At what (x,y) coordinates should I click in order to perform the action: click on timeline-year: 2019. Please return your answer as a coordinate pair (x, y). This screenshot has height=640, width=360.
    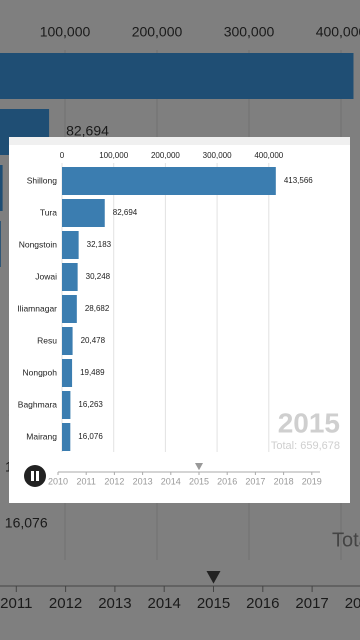
    Looking at the image, I should click on (312, 481).